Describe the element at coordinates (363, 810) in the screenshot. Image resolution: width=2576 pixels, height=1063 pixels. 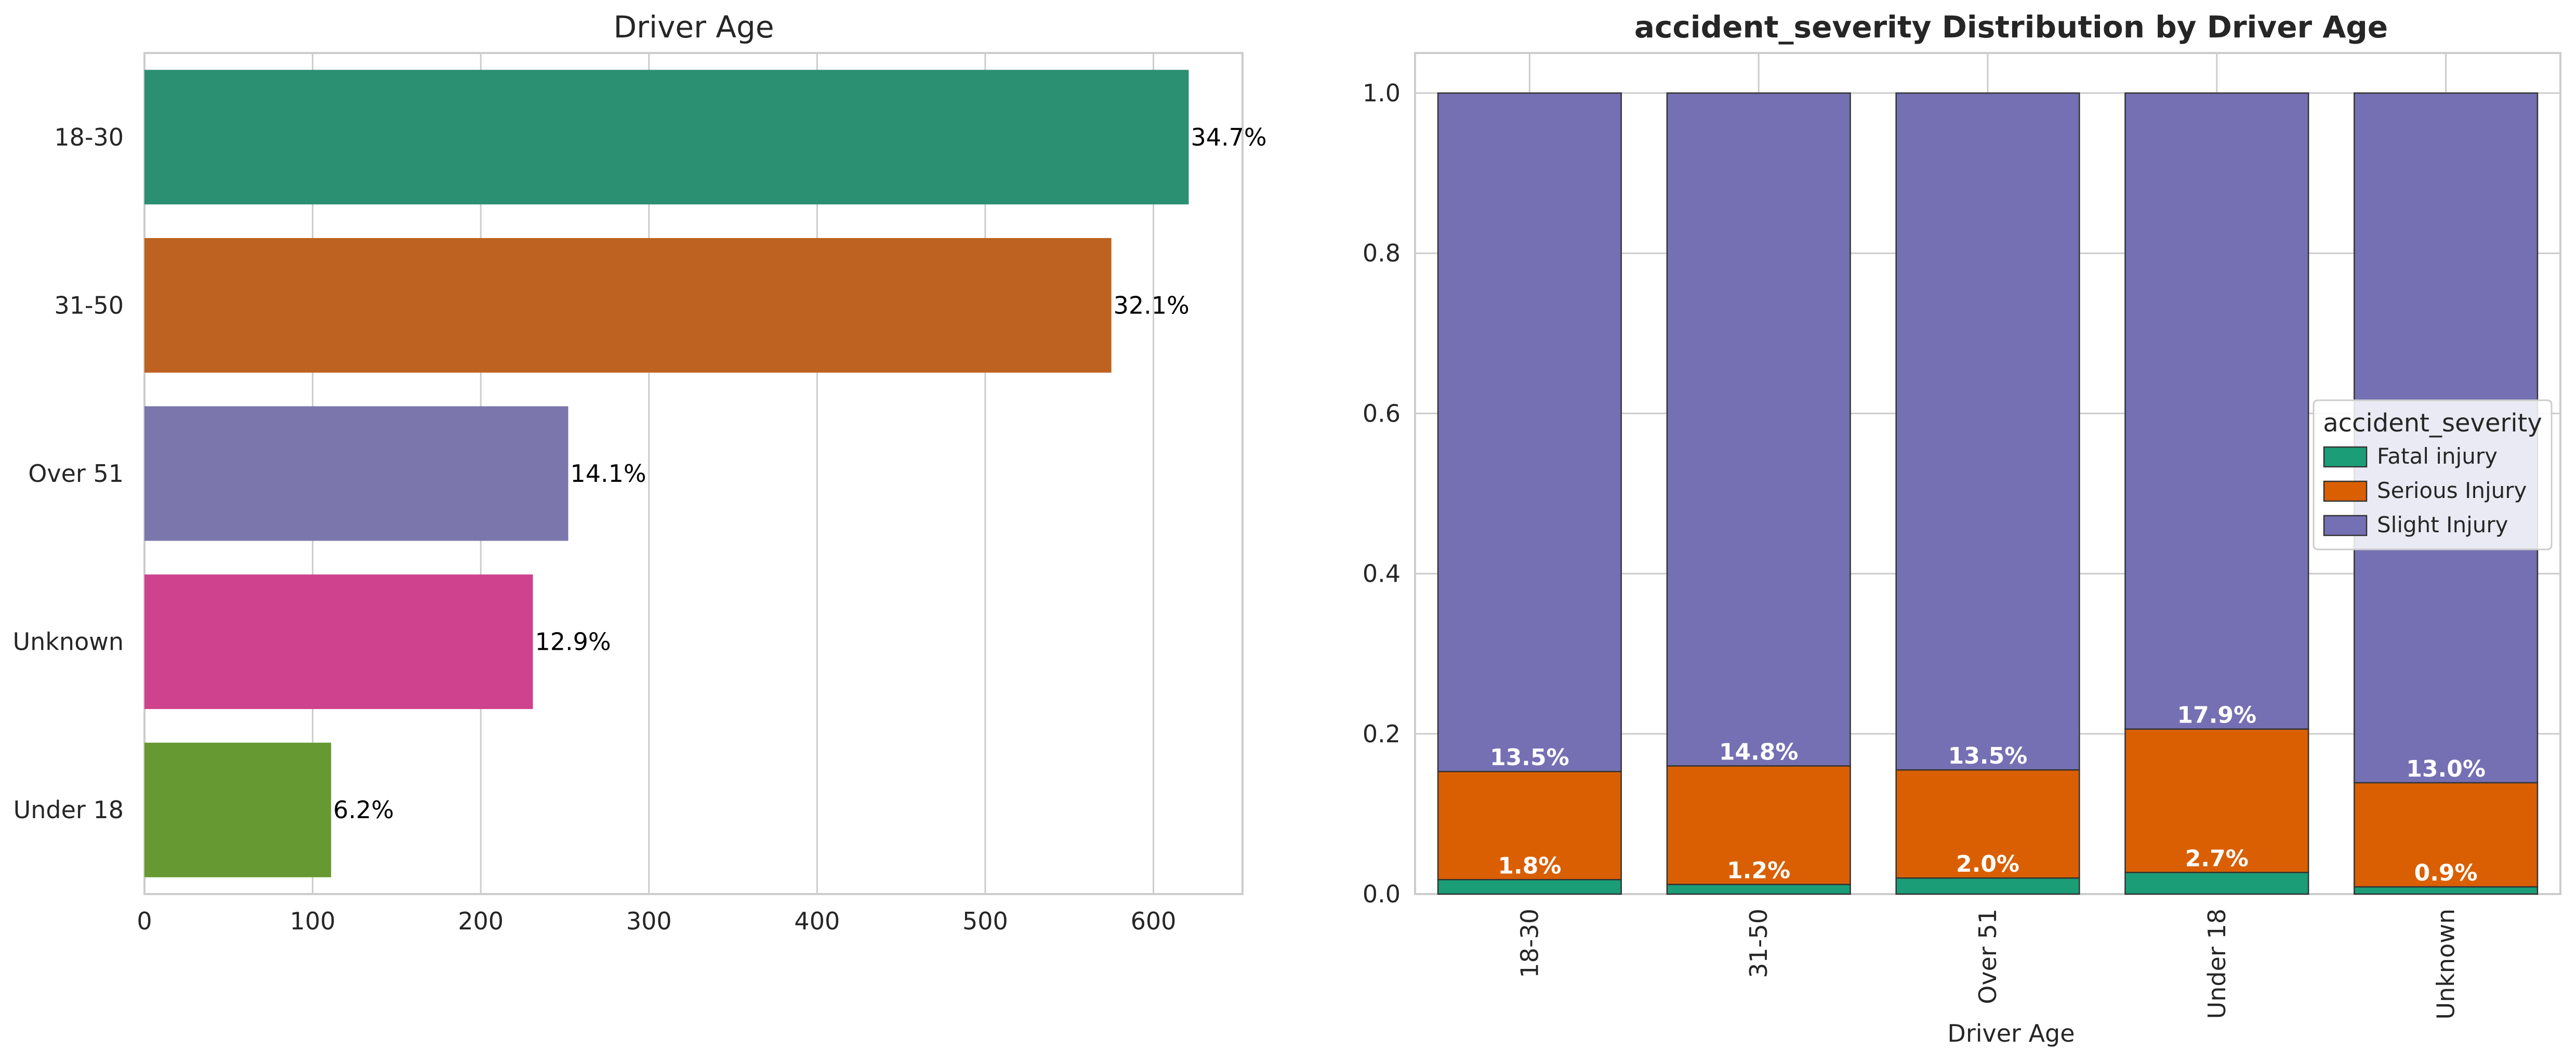
I see `bar-value-label: 6.2%` at that location.